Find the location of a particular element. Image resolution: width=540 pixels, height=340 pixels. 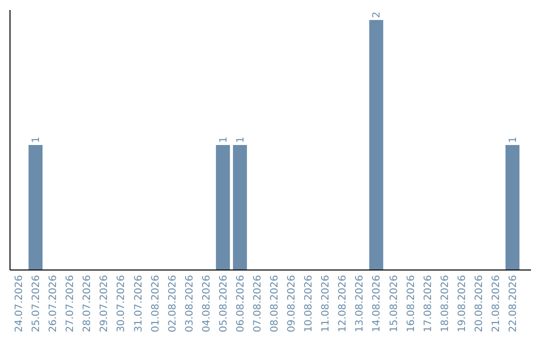

x-tick-label: 15.08.2026 is located at coordinates (394, 303).